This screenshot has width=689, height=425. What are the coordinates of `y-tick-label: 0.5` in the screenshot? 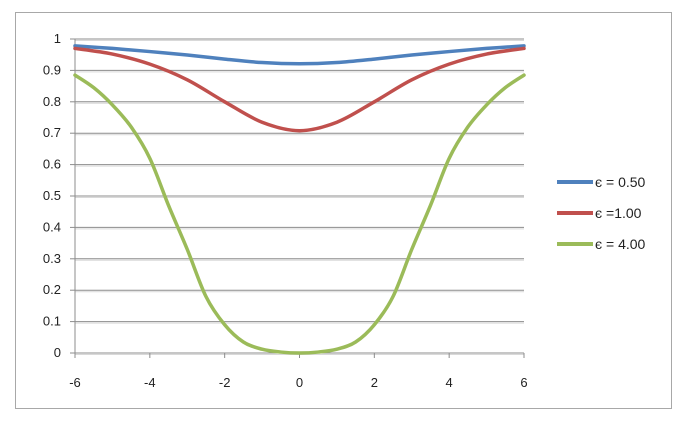 It's located at (52, 195).